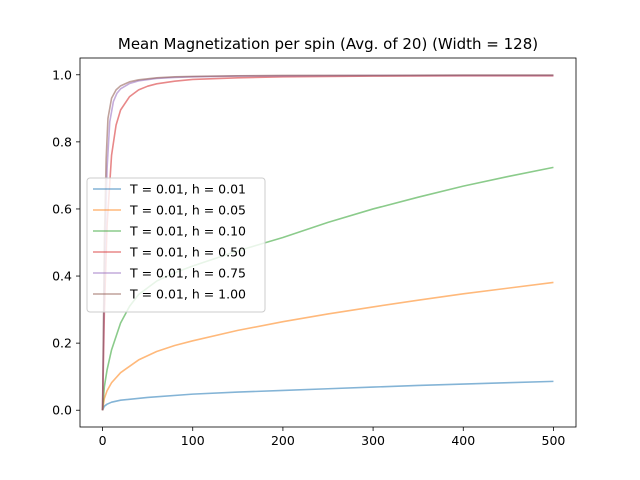  I want to click on legend-label: T = 0.01, h = 0.05, so click(187, 210).